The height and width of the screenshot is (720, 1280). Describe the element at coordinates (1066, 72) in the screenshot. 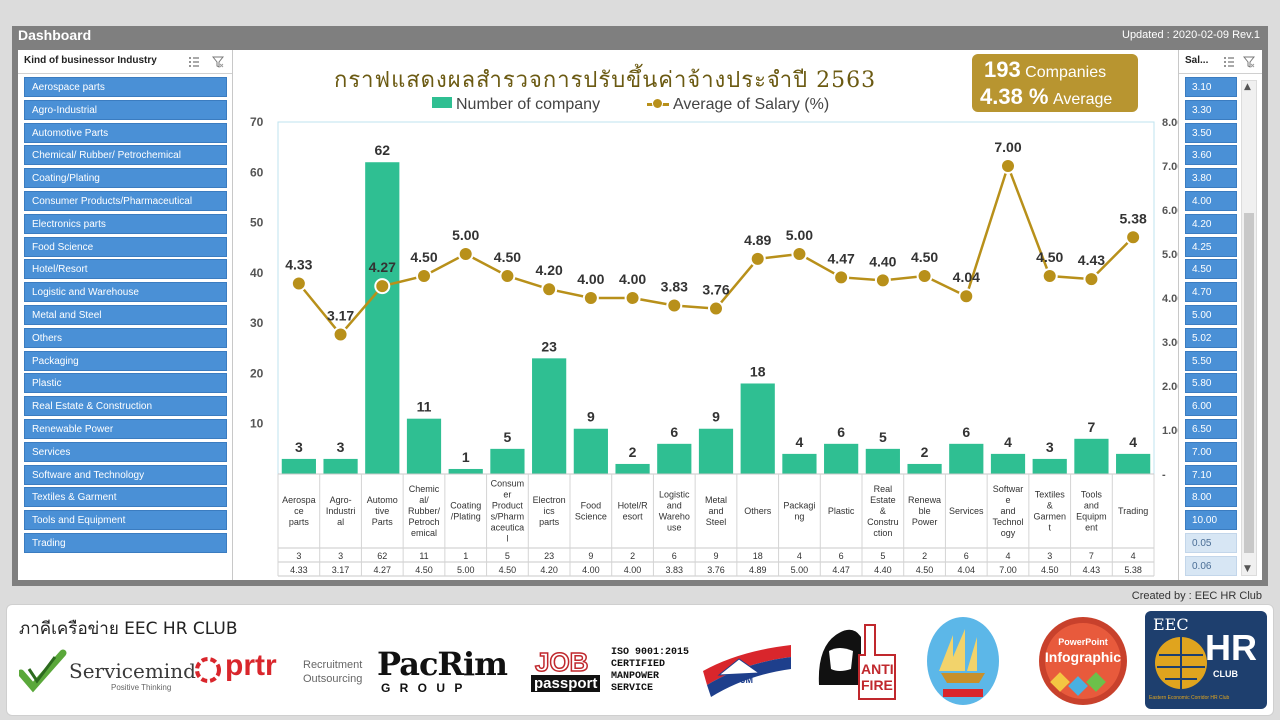

I see `kpi-companies-label: Companies` at that location.